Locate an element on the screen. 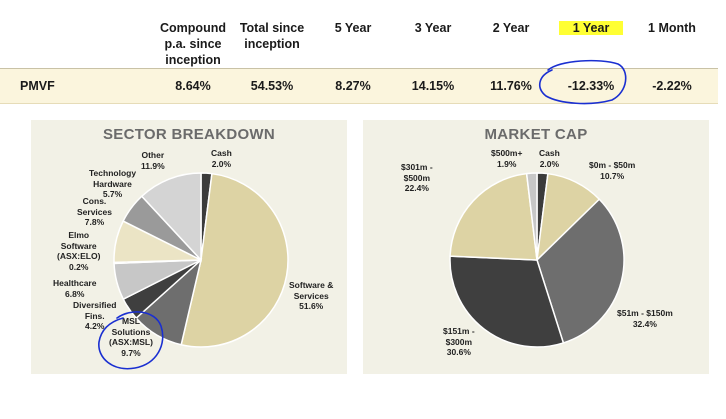 The width and height of the screenshot is (726, 419). sector-pie-chart is located at coordinates (201, 260).